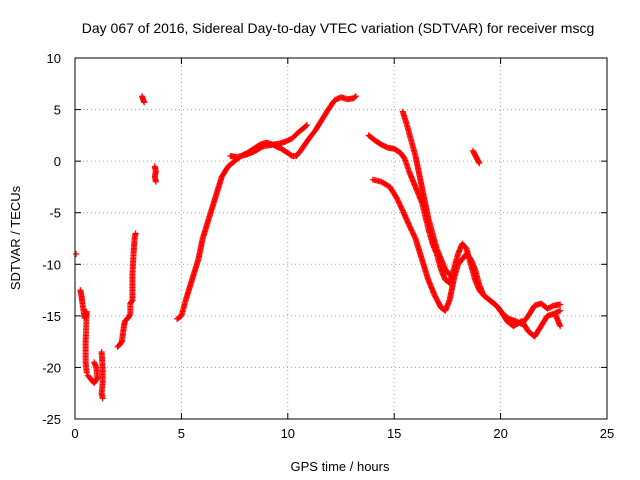 This screenshot has width=640, height=480. What do you see at coordinates (51, 316) in the screenshot?
I see `y-tick-label: -15` at bounding box center [51, 316].